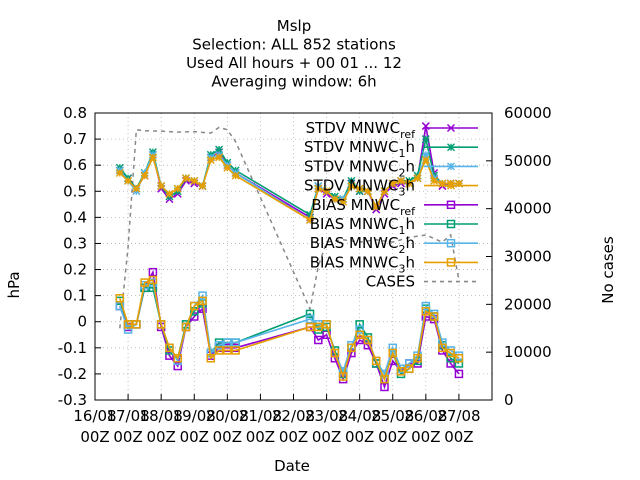  What do you see at coordinates (361, 130) in the screenshot?
I see `legend-label: STDV MNWCref` at bounding box center [361, 130].